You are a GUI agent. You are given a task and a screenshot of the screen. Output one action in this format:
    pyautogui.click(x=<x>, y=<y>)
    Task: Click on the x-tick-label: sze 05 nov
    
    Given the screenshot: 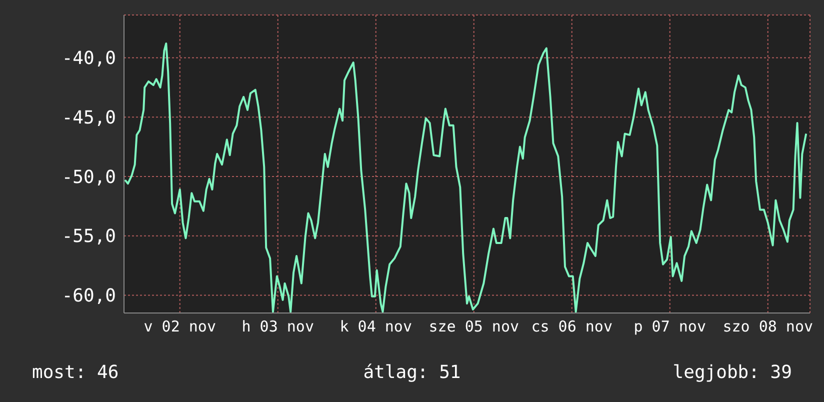 What is the action you would take?
    pyautogui.click(x=474, y=327)
    